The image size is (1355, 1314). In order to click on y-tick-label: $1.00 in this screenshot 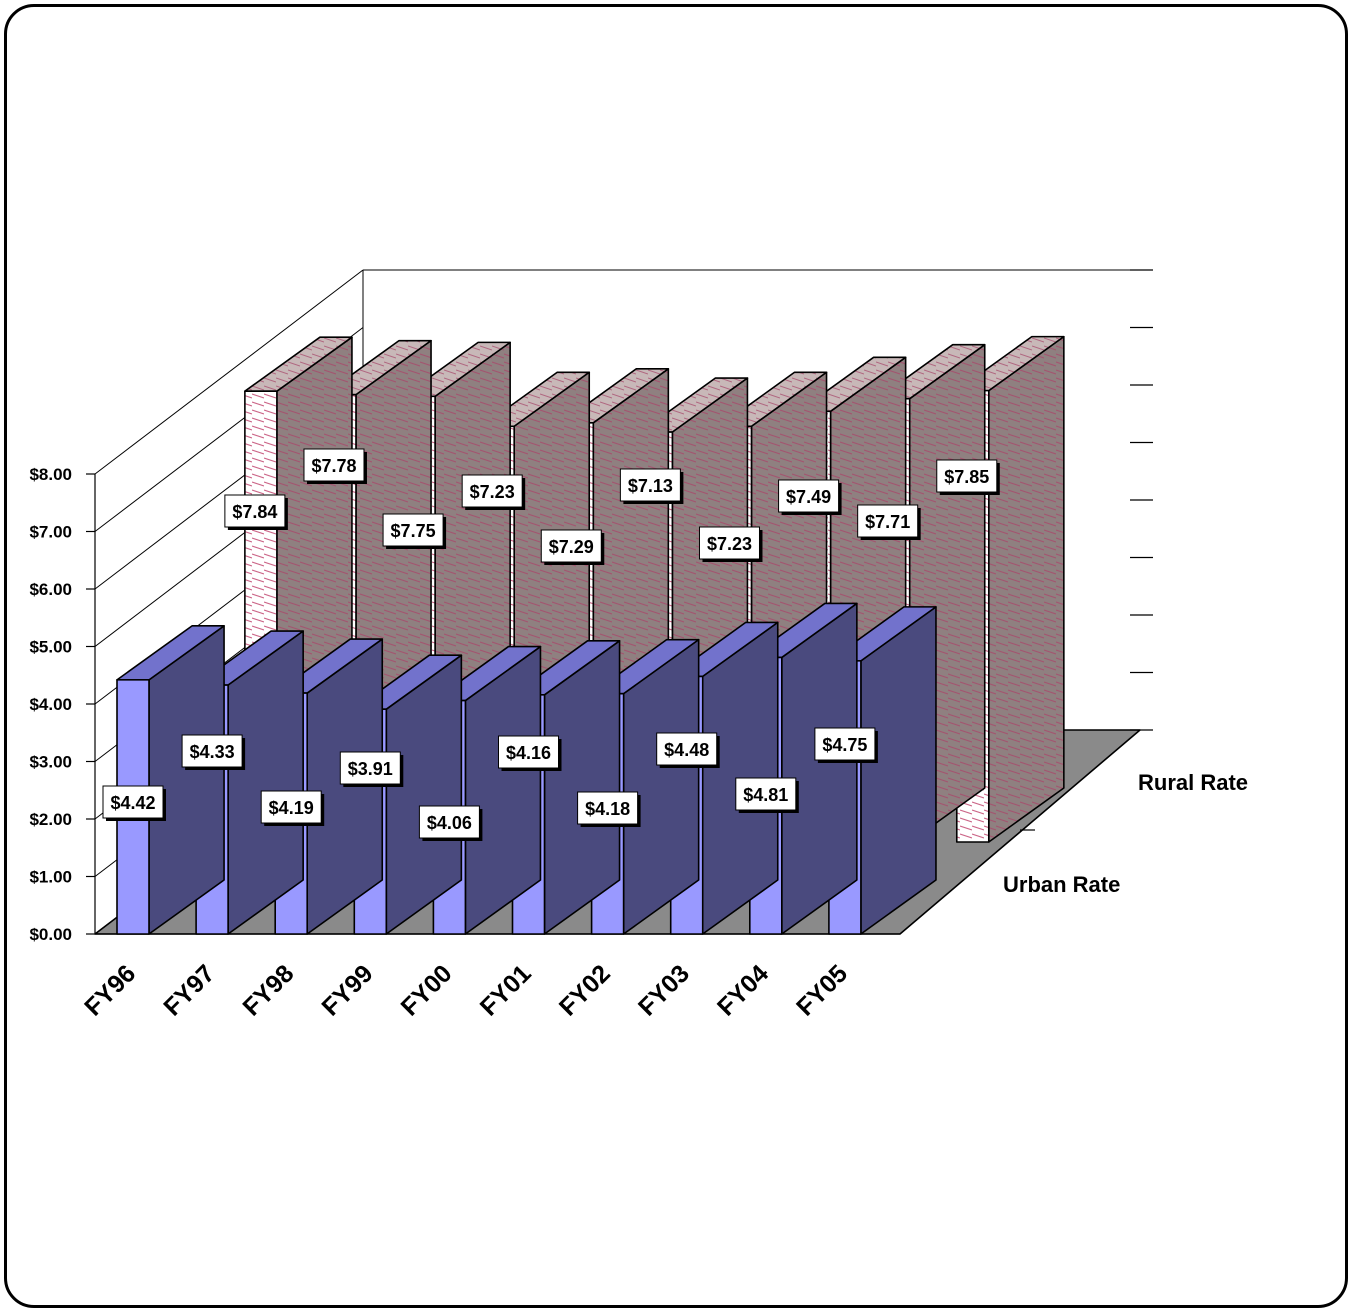, I will do `click(50, 877)`.